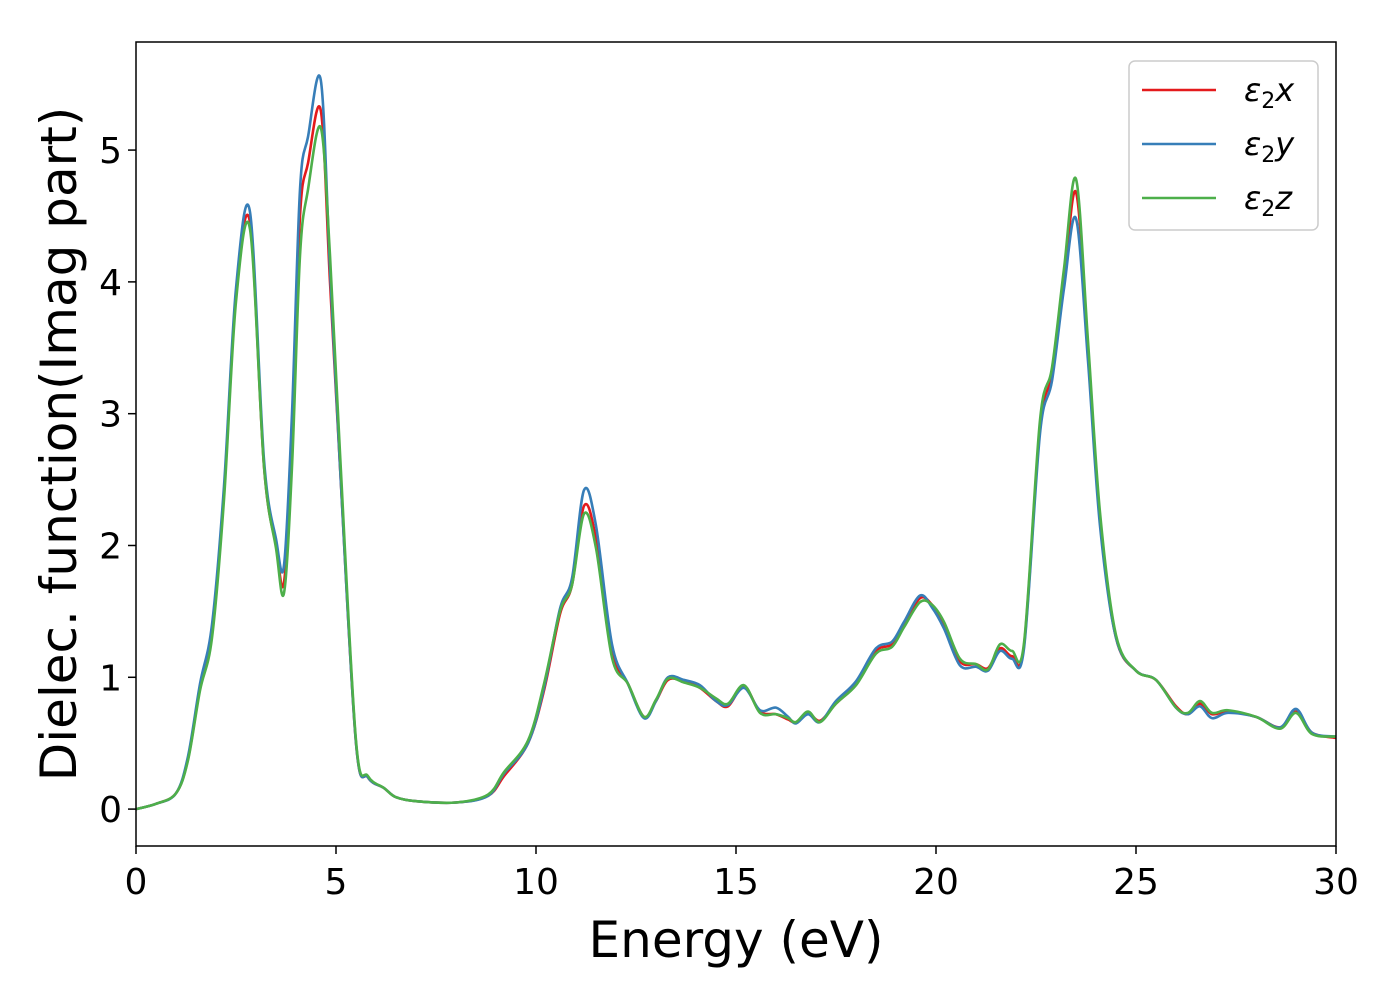  What do you see at coordinates (110, 283) in the screenshot?
I see `y-tick-label: 4` at bounding box center [110, 283].